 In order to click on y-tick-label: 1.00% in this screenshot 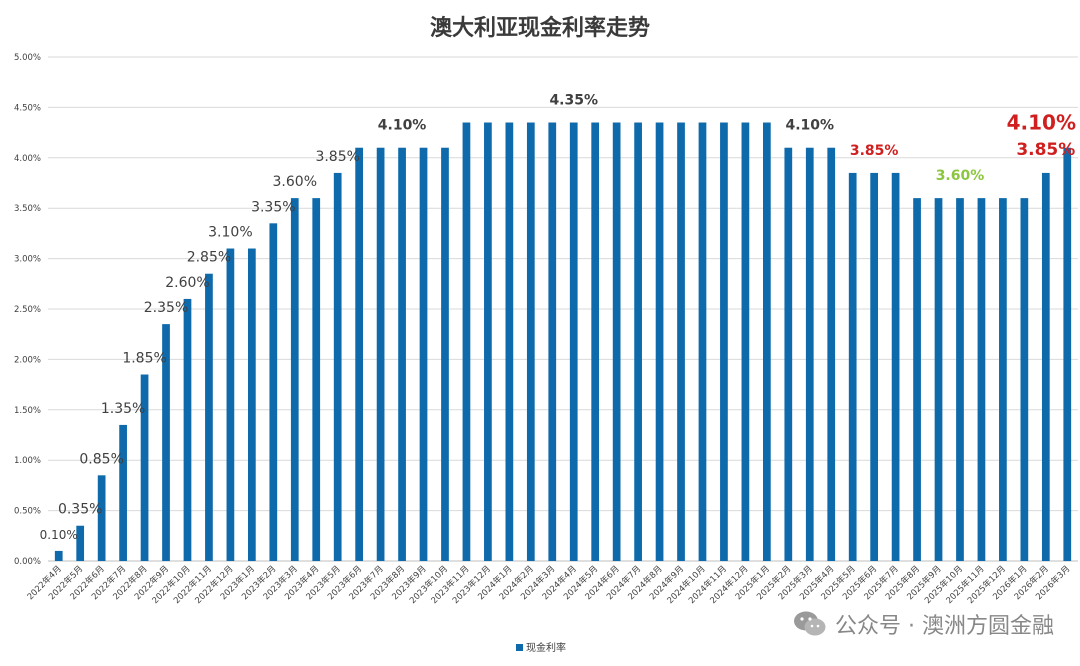, I will do `click(27, 461)`.